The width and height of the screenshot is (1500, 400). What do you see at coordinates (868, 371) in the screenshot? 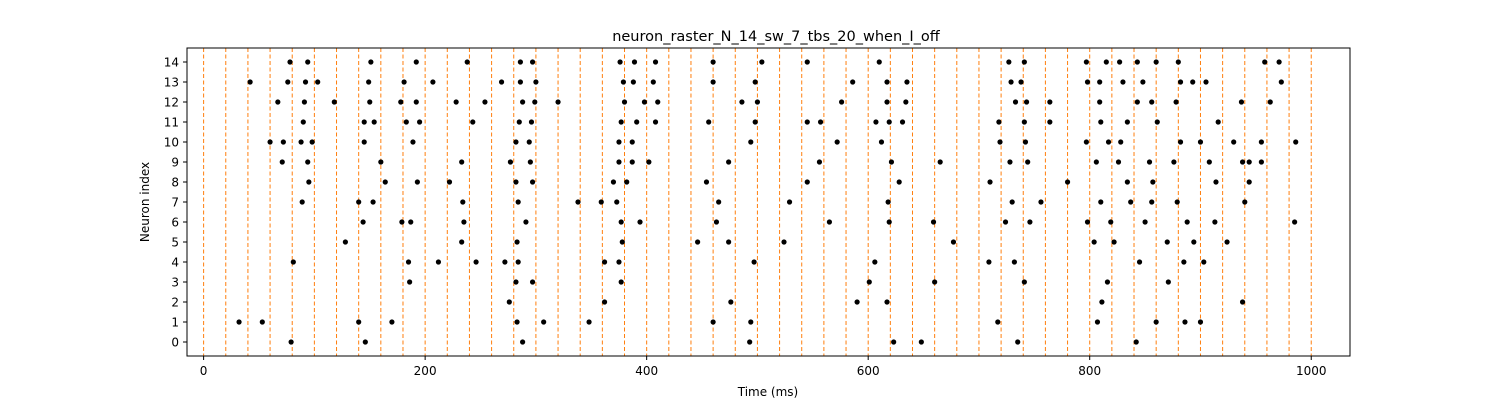
I see `x-tick-label: 600` at bounding box center [868, 371].